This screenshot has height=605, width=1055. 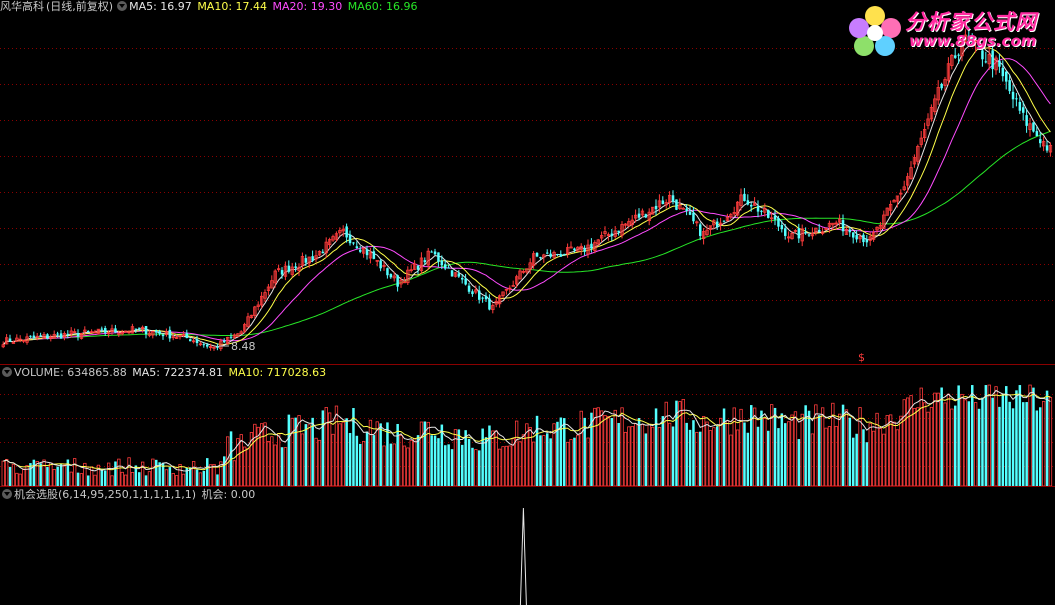 I want to click on period-label: (日线,前复权), so click(x=80, y=6).